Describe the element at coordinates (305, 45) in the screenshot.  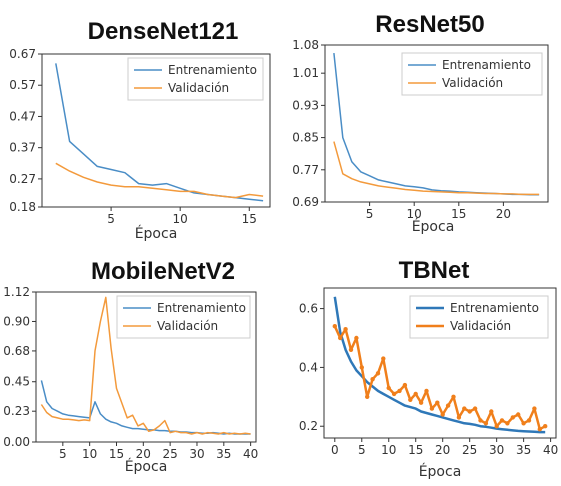
I see `y-tick-label: 1.08` at that location.